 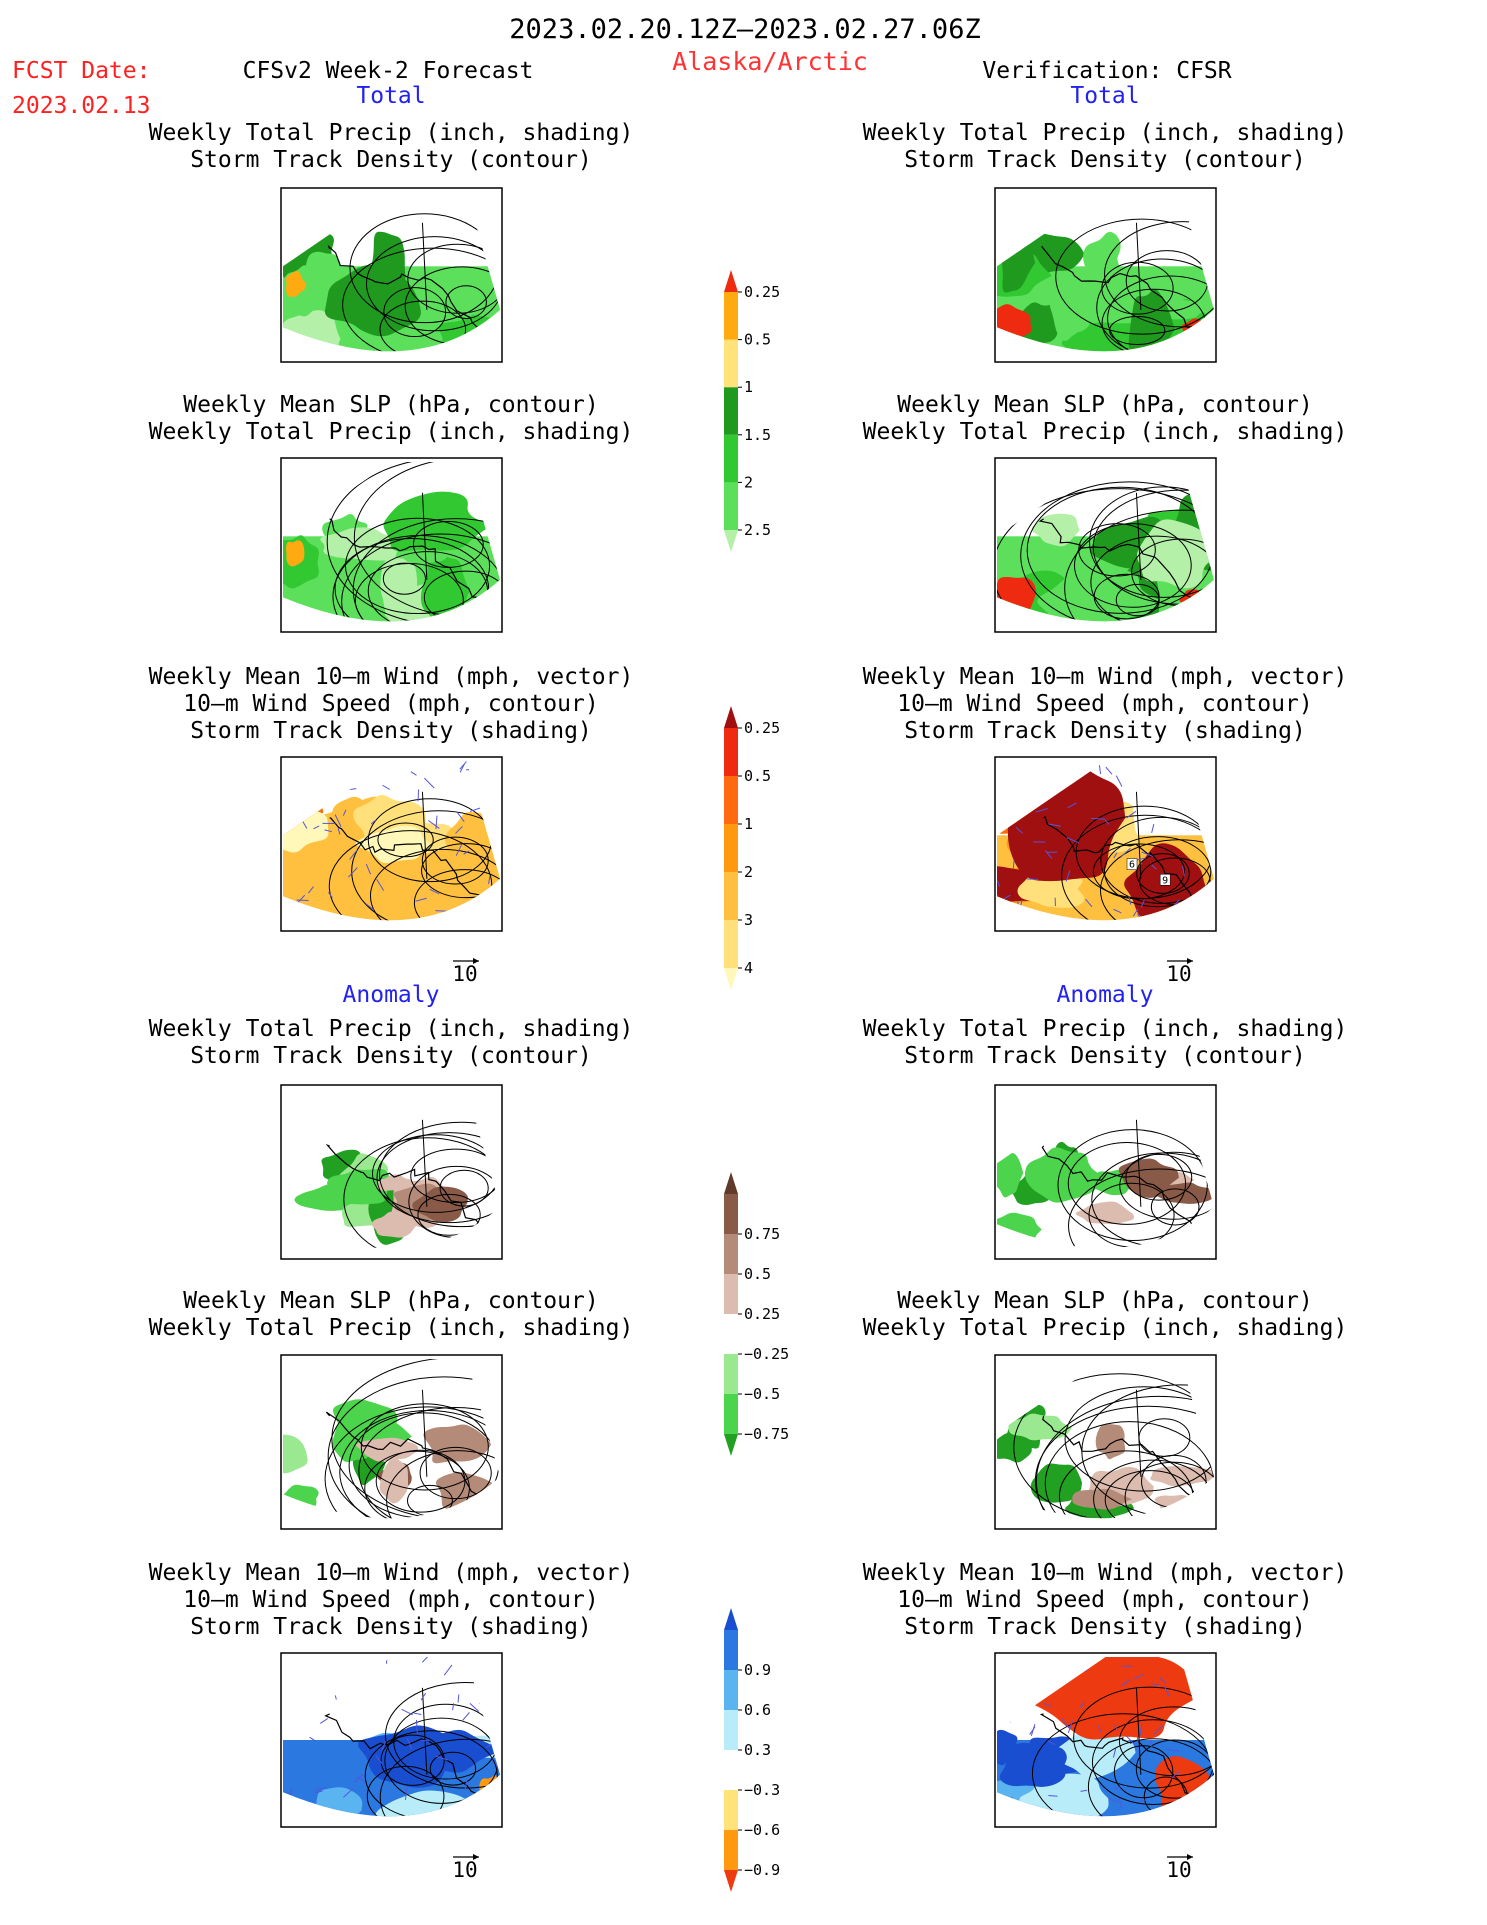 What do you see at coordinates (391, 1056) in the screenshot?
I see `panel-title-forecast-anomaly-precip-1: Storm Track Density (contour)` at bounding box center [391, 1056].